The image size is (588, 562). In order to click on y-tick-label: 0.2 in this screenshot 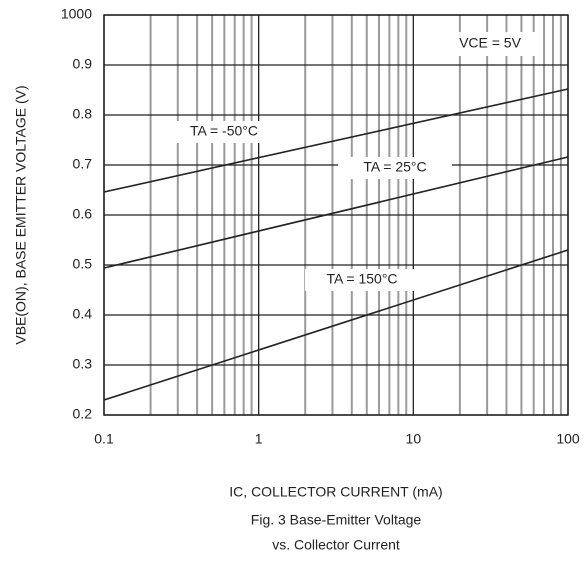, I will do `click(83, 414)`.